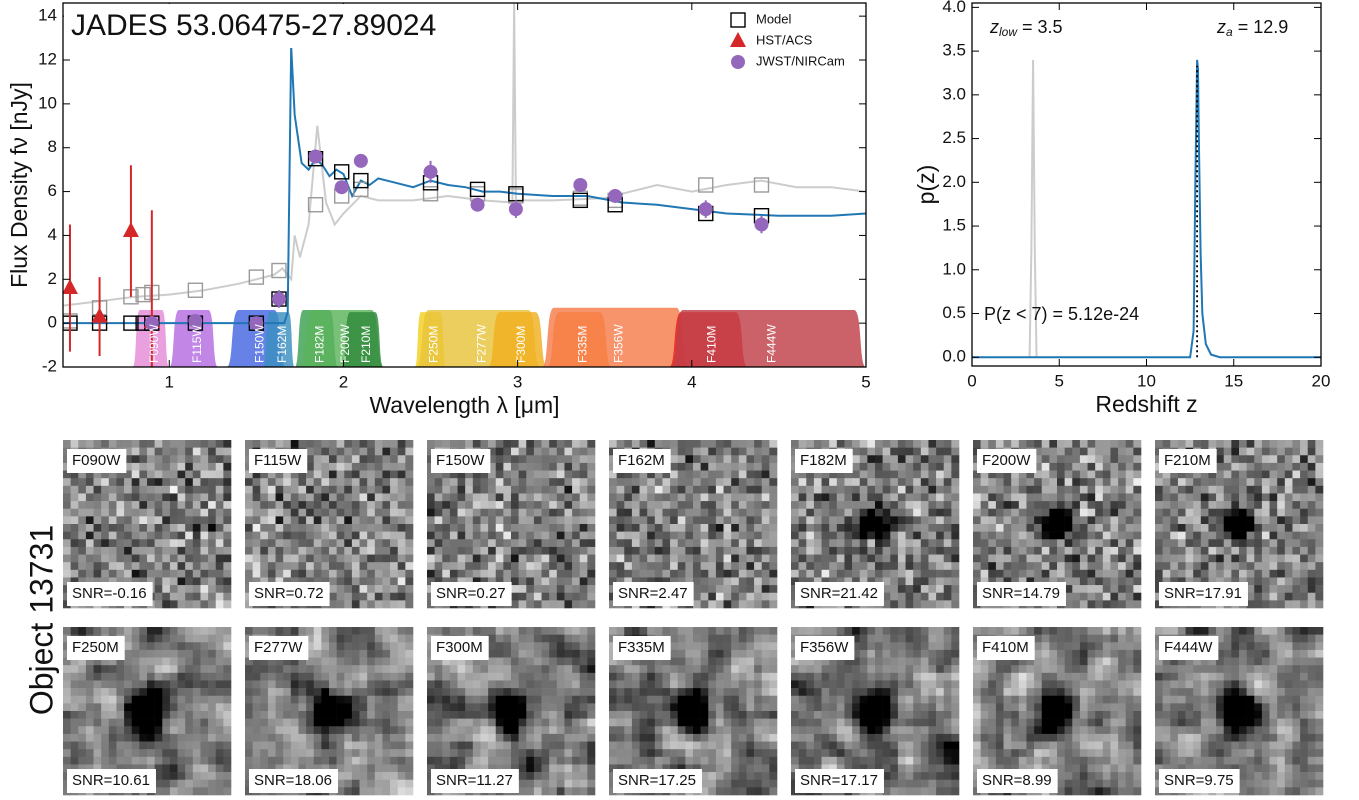 This screenshot has width=1359, height=800. I want to click on filter-band, so click(362, 339).